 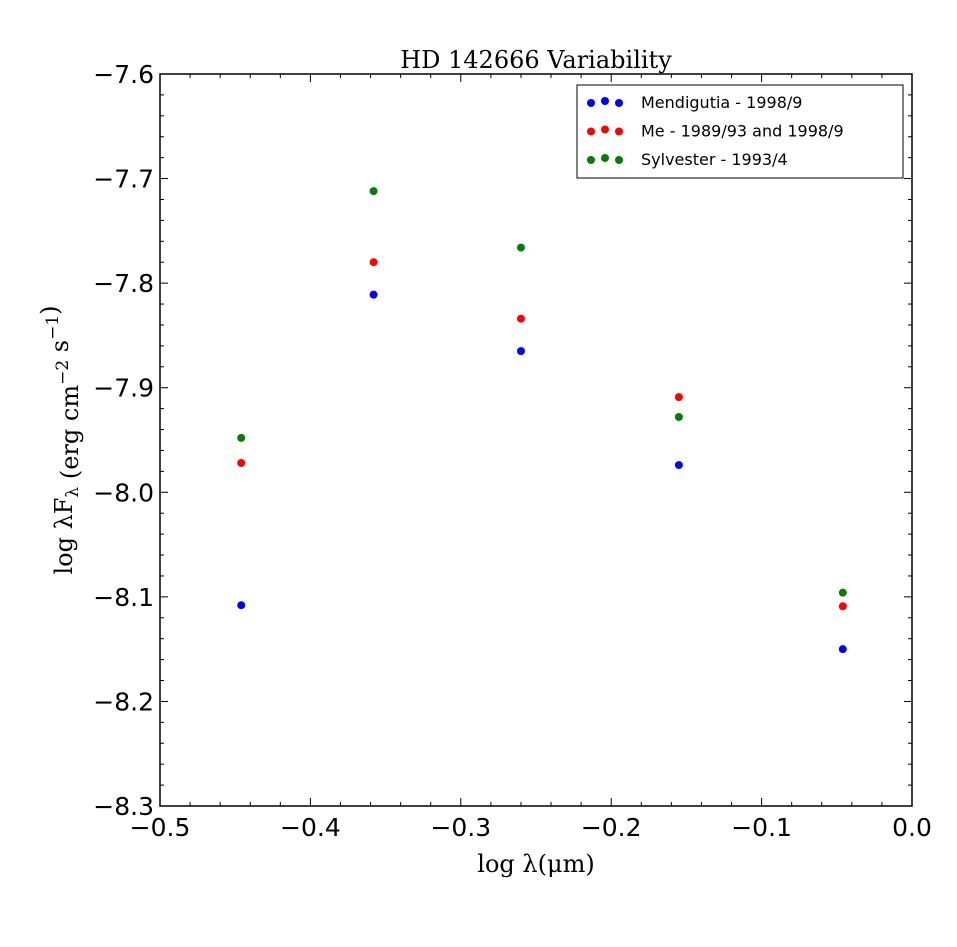 I want to click on x-tick-label: −0.3, so click(x=460, y=827).